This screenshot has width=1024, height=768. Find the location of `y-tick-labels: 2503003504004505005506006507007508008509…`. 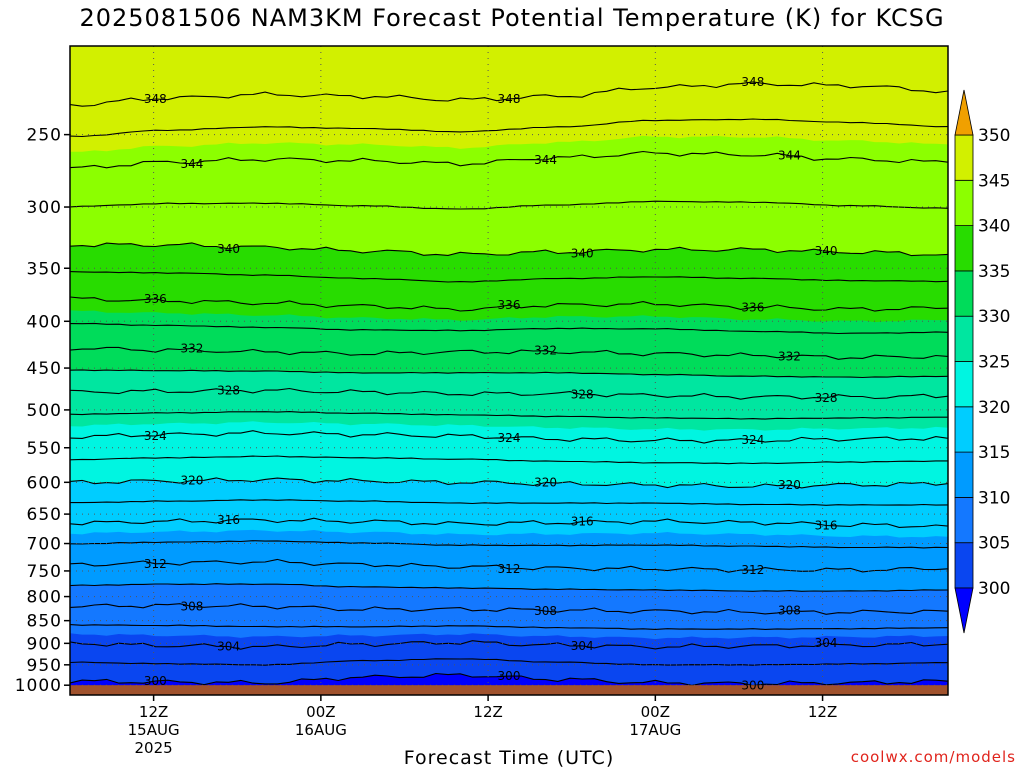

y-tick-labels: 2503003504004505005506006507007508008509… is located at coordinates (42, 411).